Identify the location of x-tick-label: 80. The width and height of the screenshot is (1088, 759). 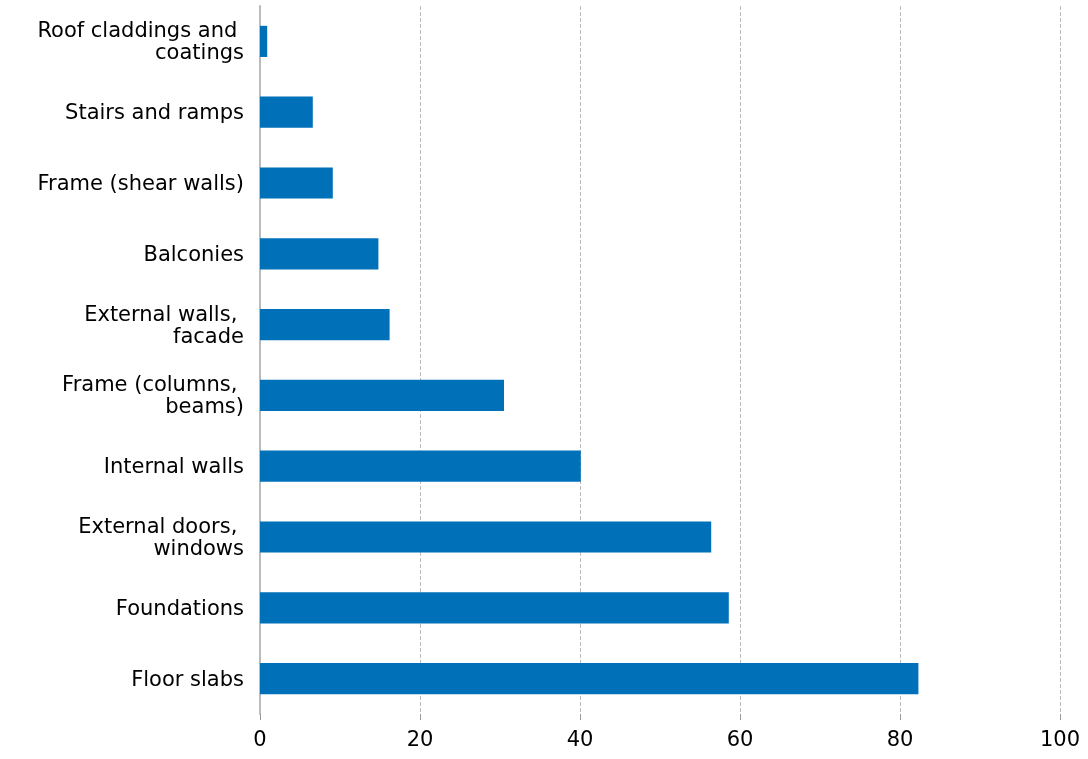
(900, 738).